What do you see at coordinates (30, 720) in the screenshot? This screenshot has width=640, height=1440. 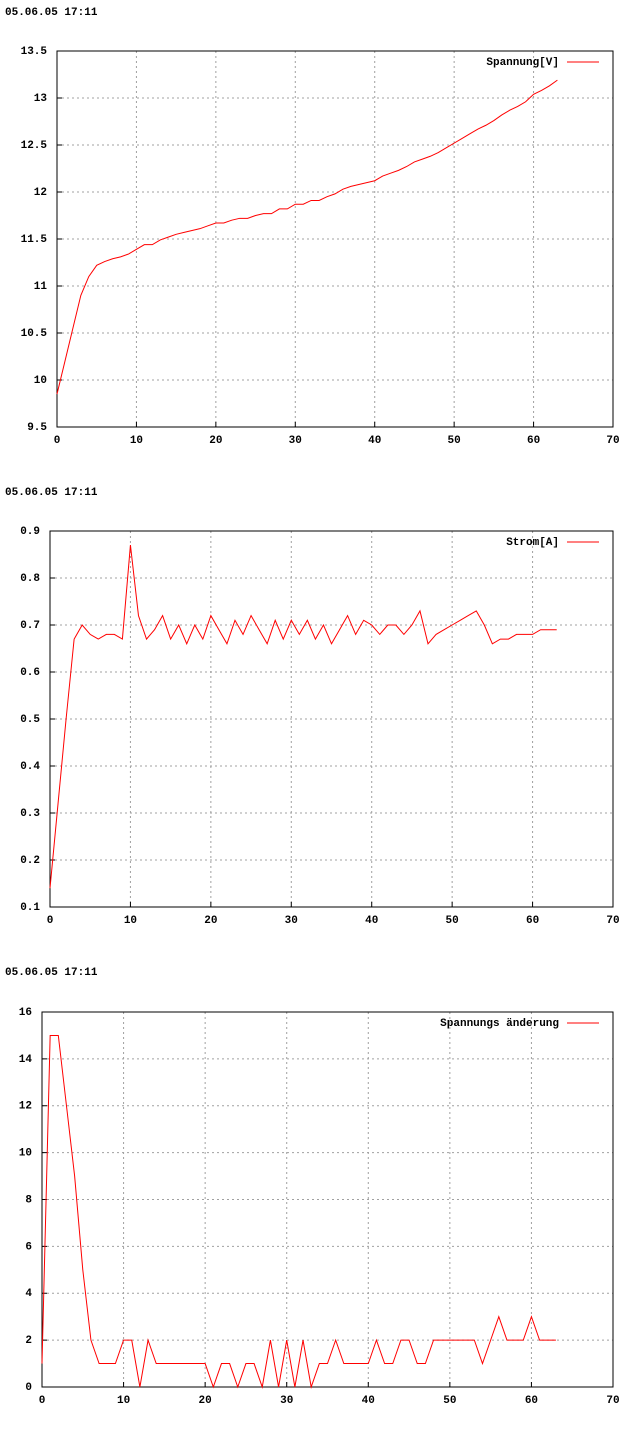 I see `y-tick-label: 0.5` at bounding box center [30, 720].